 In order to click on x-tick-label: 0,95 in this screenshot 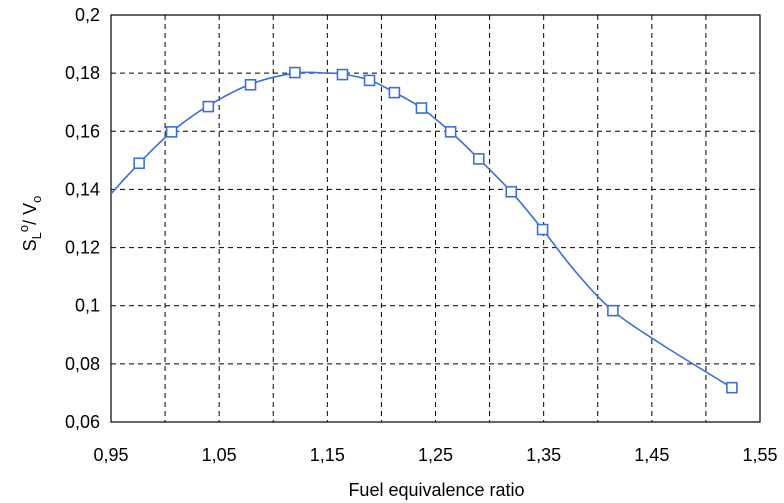, I will do `click(110, 455)`.